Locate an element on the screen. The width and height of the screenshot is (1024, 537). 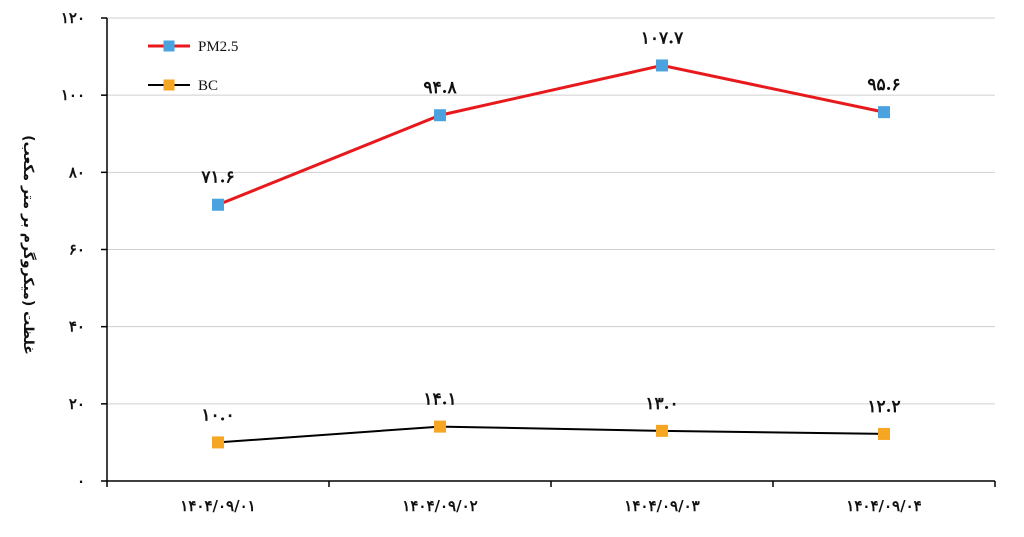
series-line-bc is located at coordinates (551, 434).